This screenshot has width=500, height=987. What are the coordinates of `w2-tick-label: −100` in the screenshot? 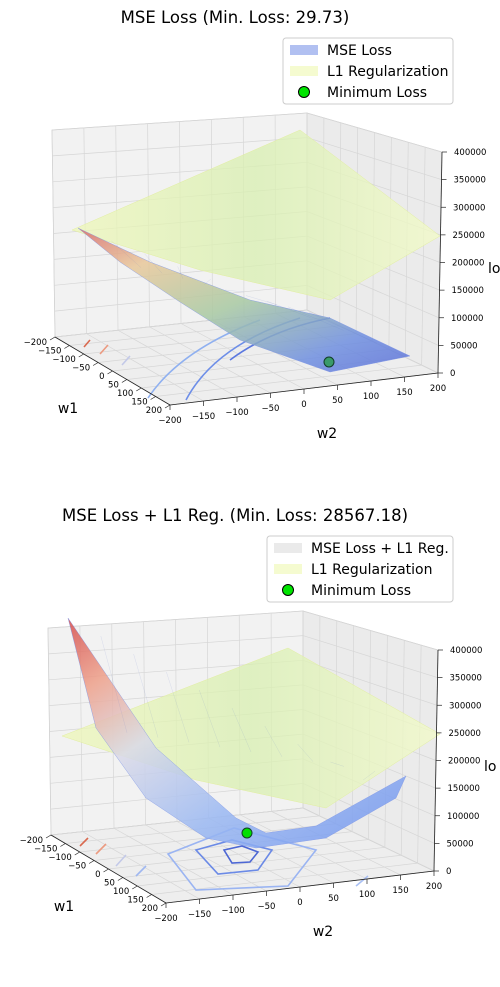 It's located at (236, 413).